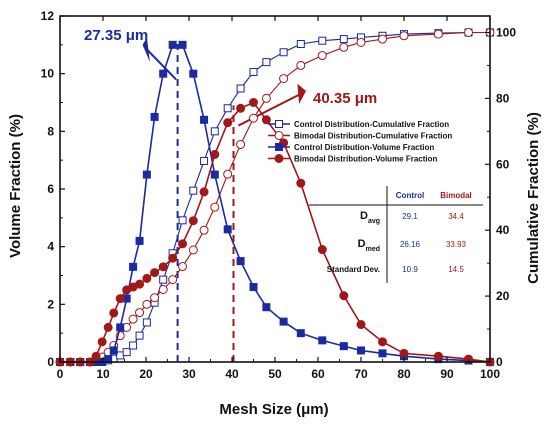 The image size is (550, 427). I want to click on legend-label: Bimodal Distribution-Cumulative Fraction, so click(373, 136).